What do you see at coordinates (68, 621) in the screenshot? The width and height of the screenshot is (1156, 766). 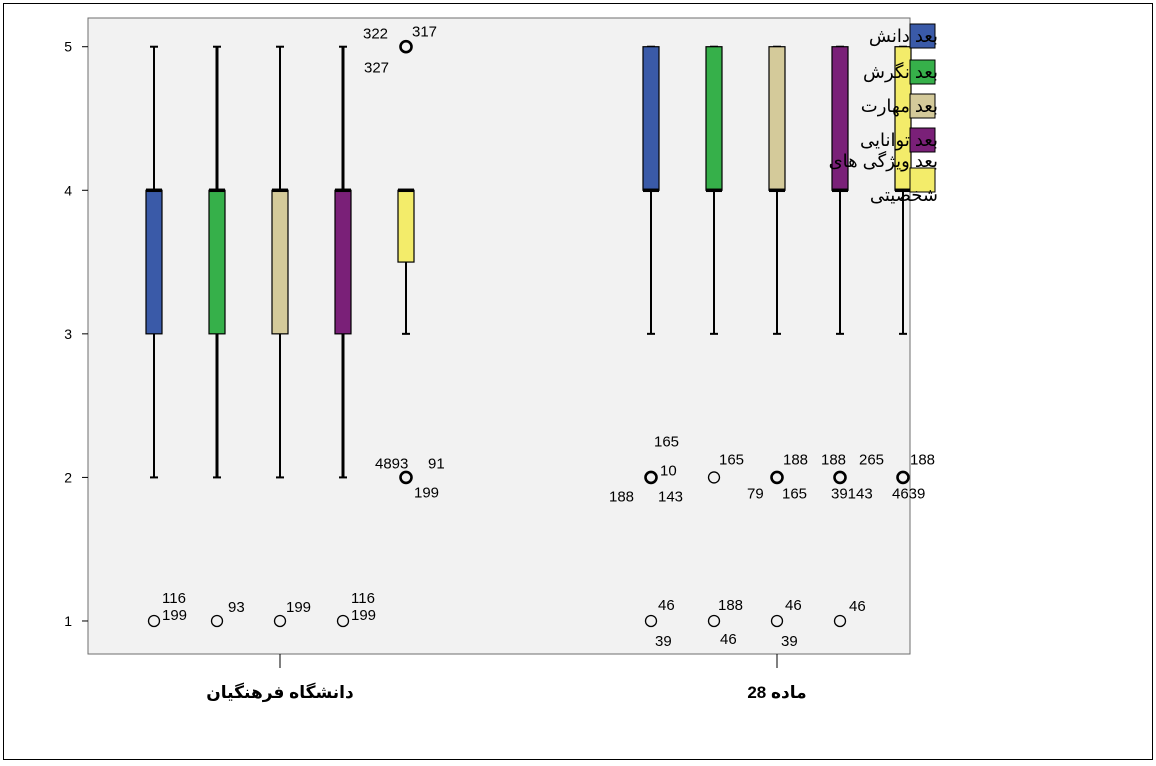 I see `y-tick-label: 1` at bounding box center [68, 621].